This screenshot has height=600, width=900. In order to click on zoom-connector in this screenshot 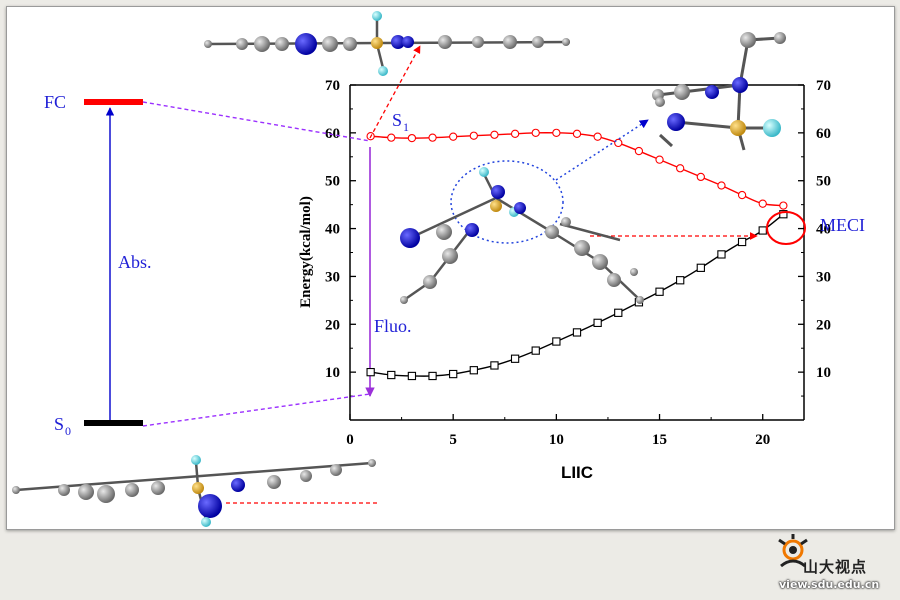, I will do `click(602, 150)`.